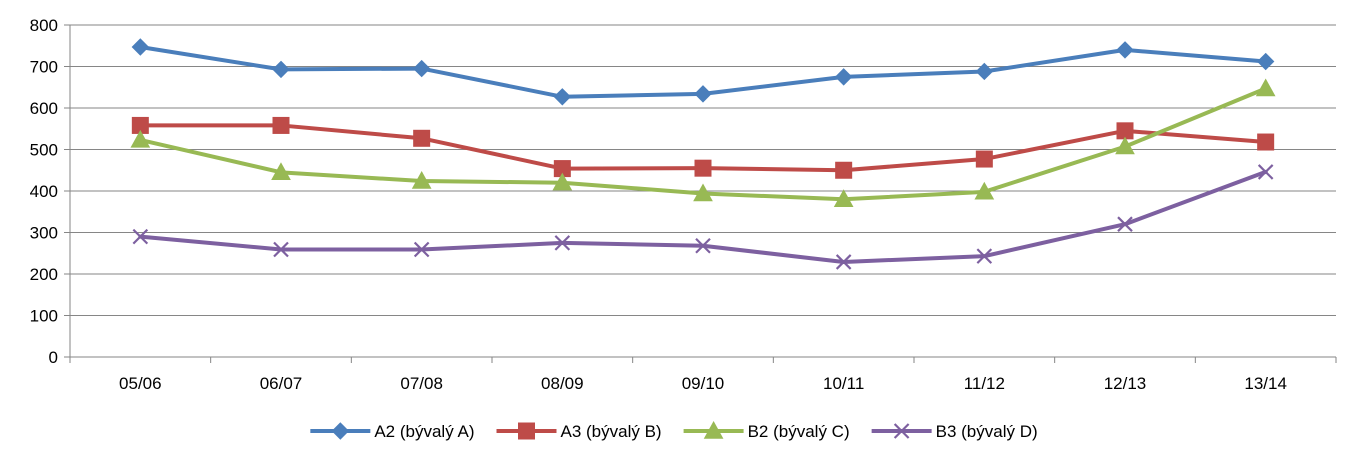 Image resolution: width=1348 pixels, height=455 pixels. I want to click on x-tick-label: 12/13, so click(1125, 383).